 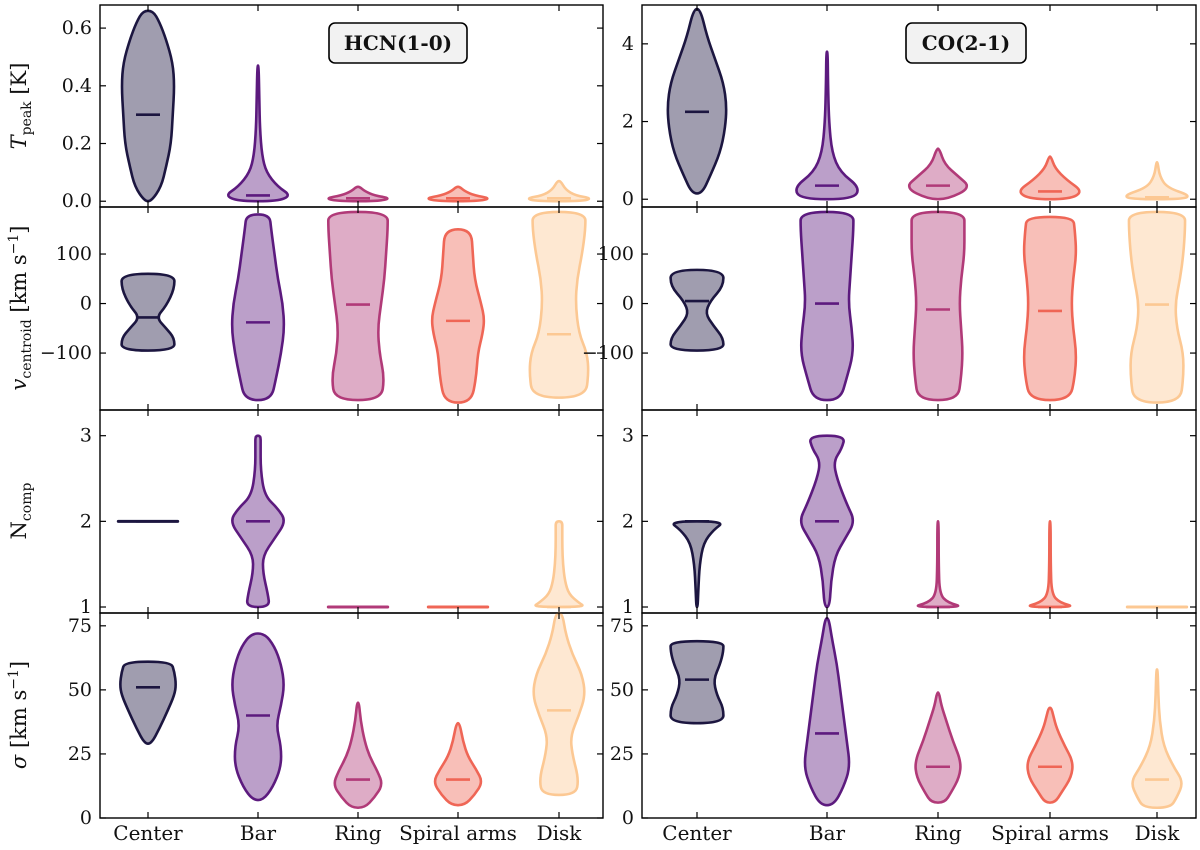 What do you see at coordinates (1050, 755) in the screenshot?
I see `violin-right-row4-spiral-arms` at bounding box center [1050, 755].